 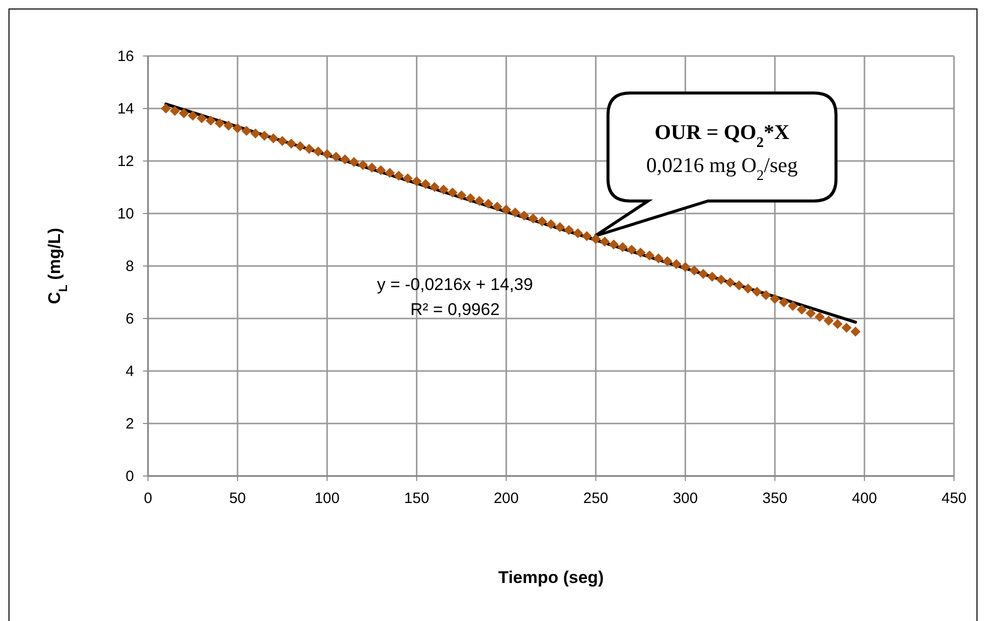 What do you see at coordinates (130, 424) in the screenshot?
I see `y-tick-label: 2` at bounding box center [130, 424].